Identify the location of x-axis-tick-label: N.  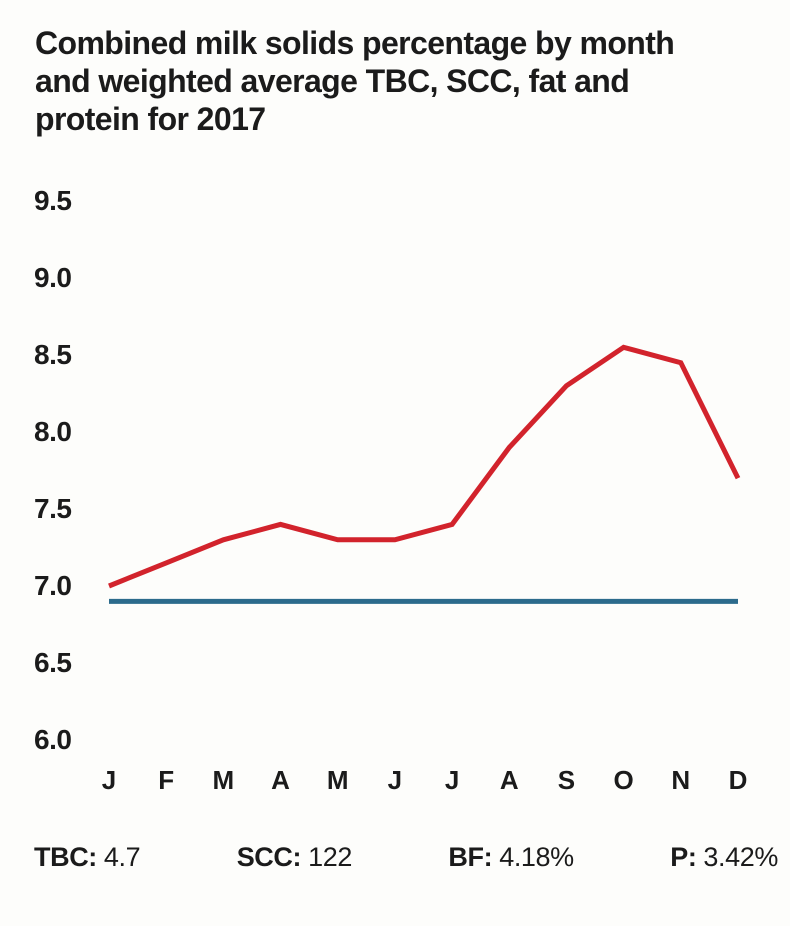
(681, 780).